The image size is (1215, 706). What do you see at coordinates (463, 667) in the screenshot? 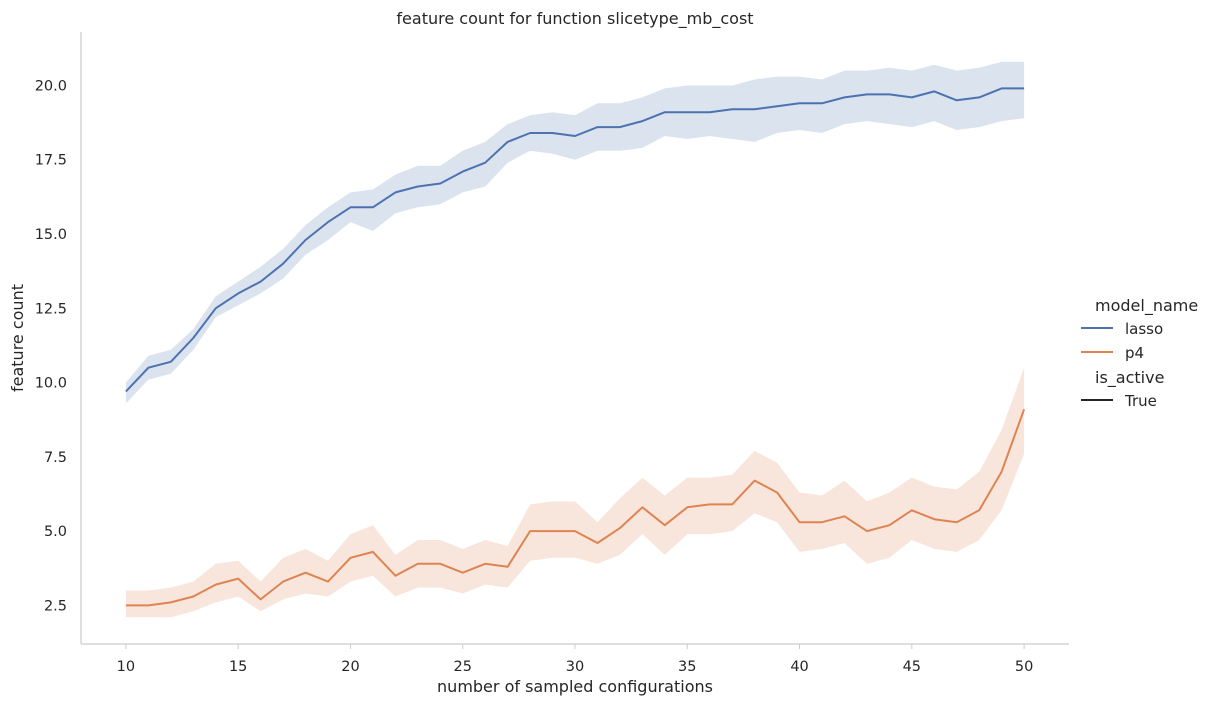
I see `x-tick-label: 25` at bounding box center [463, 667].